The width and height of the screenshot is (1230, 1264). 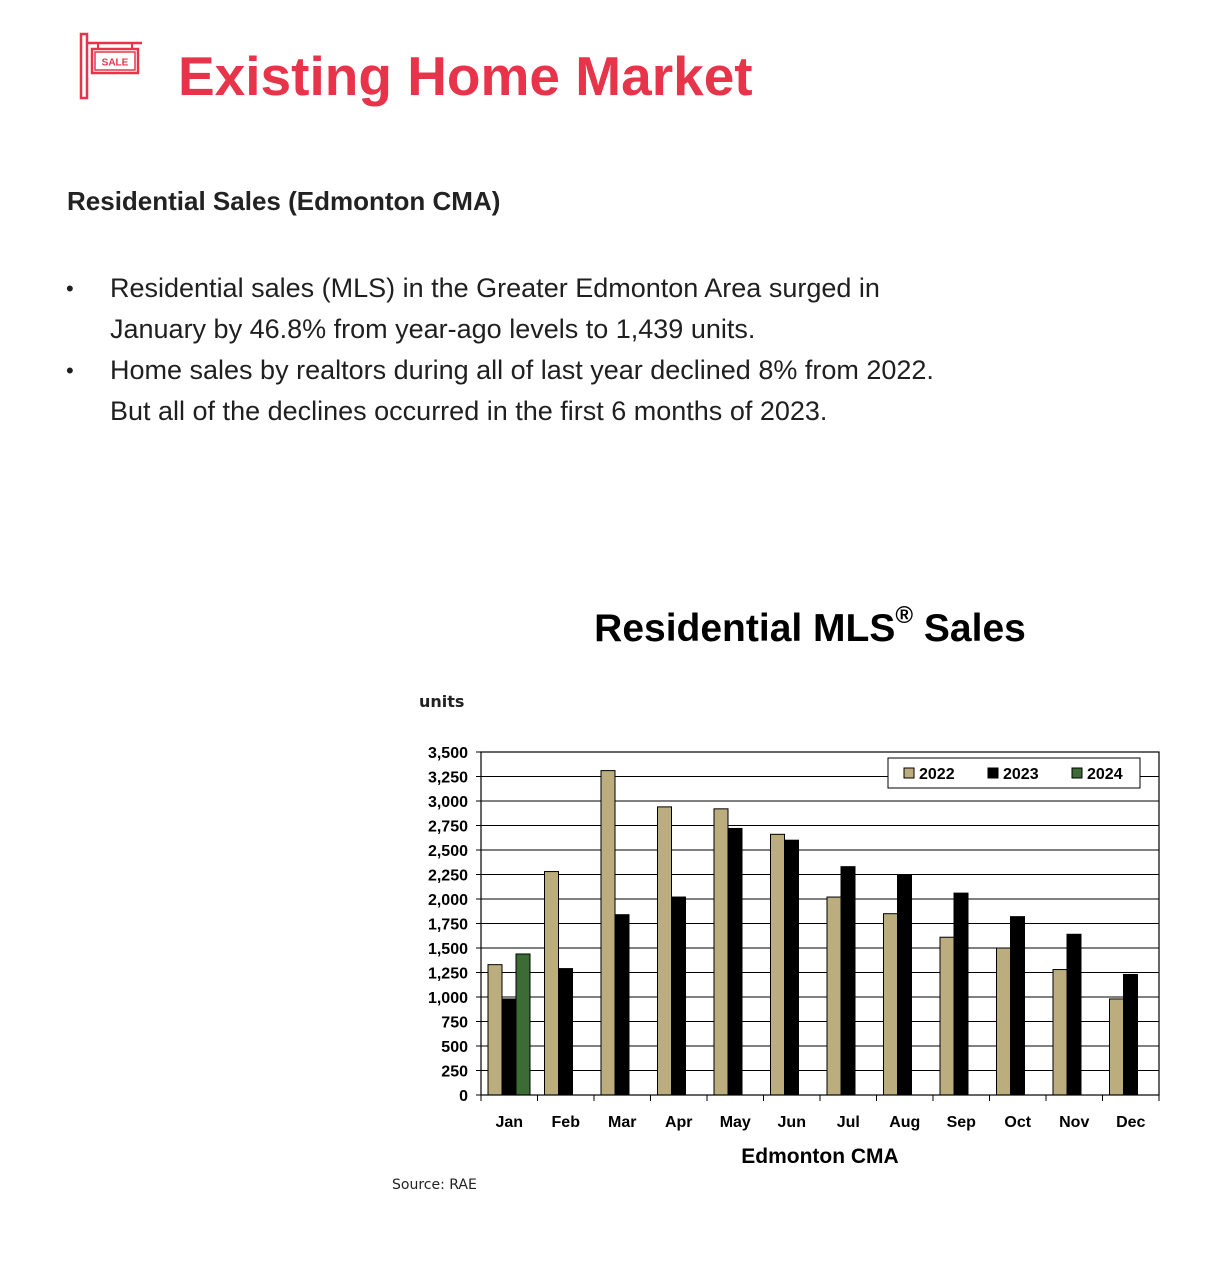 What do you see at coordinates (448, 925) in the screenshot?
I see `y-tick-label: 1,750` at bounding box center [448, 925].